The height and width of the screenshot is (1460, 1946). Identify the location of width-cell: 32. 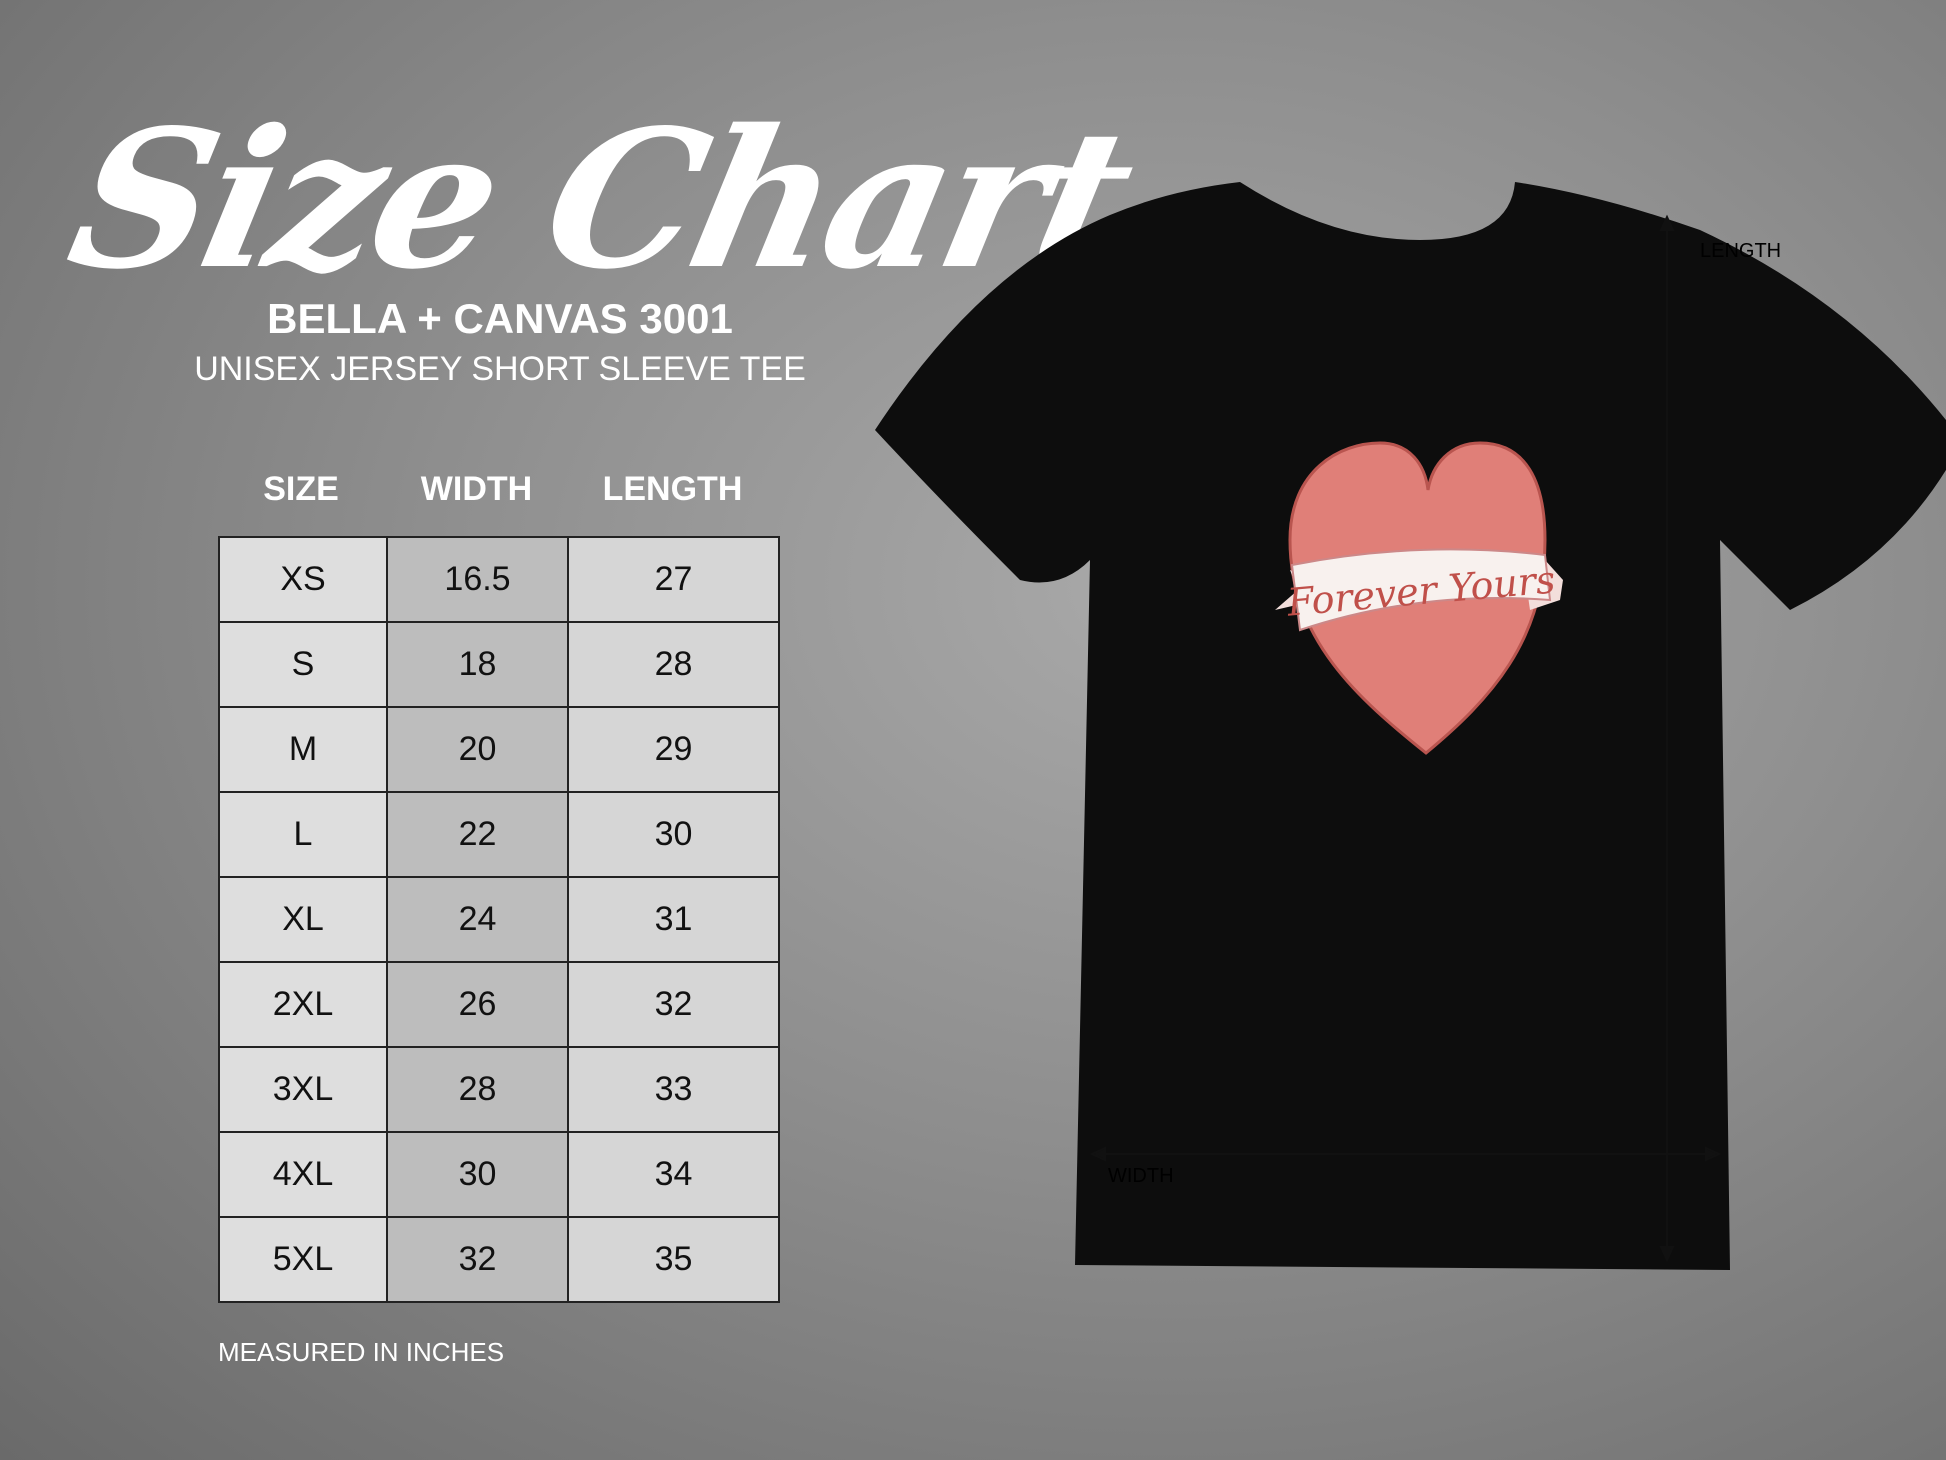
(477, 1259).